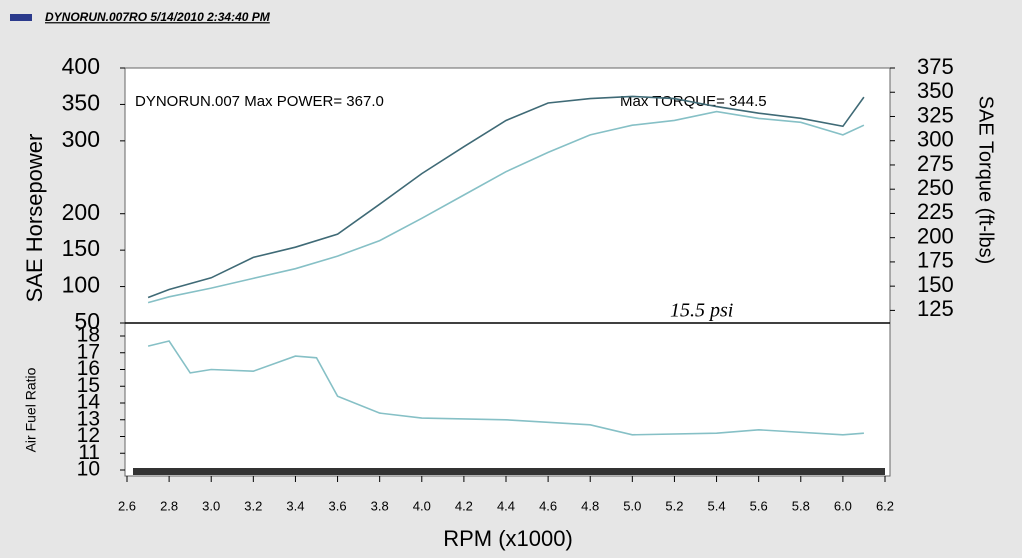 The width and height of the screenshot is (1022, 558). What do you see at coordinates (590, 505) in the screenshot?
I see `x-tick-label: 4.8` at bounding box center [590, 505].